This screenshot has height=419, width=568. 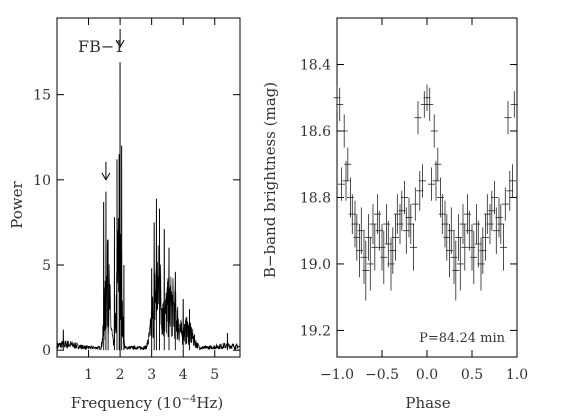 I want to click on left-y-tick-label: 5, so click(x=46, y=266).